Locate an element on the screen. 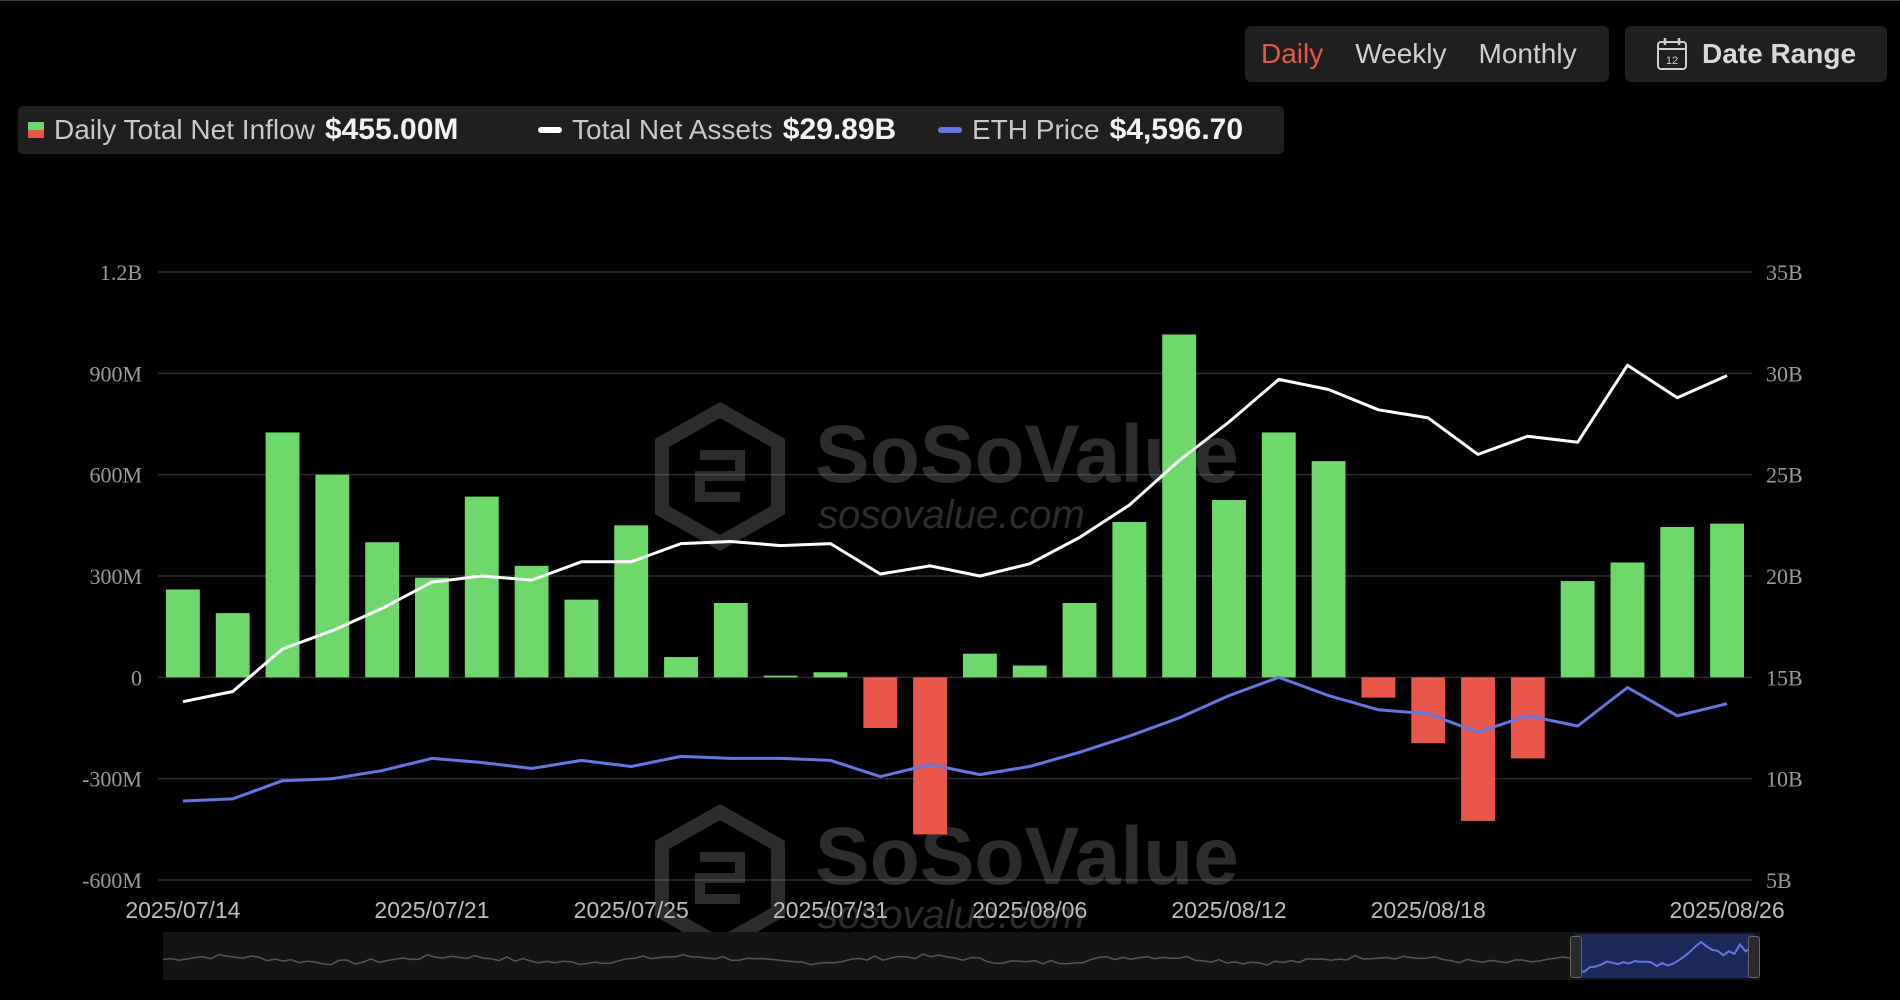 The image size is (1900, 1000). left-axis-tick-label: 1.2B is located at coordinates (121, 272).